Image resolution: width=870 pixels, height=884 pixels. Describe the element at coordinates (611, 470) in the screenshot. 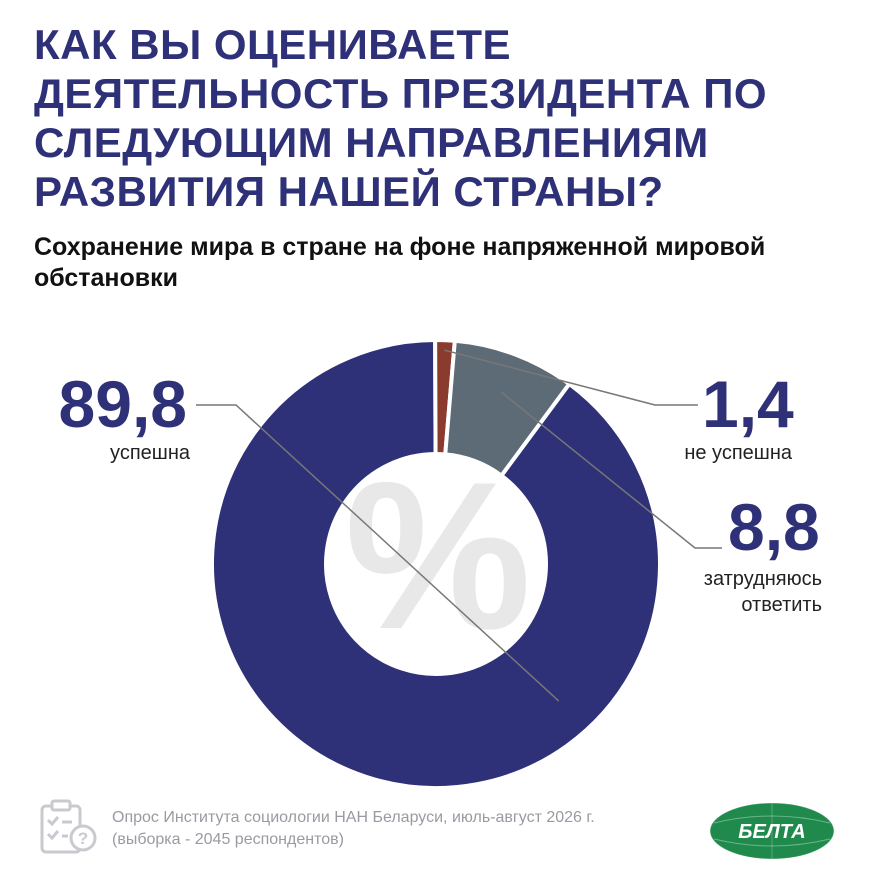

I see `leader-line-hard` at that location.